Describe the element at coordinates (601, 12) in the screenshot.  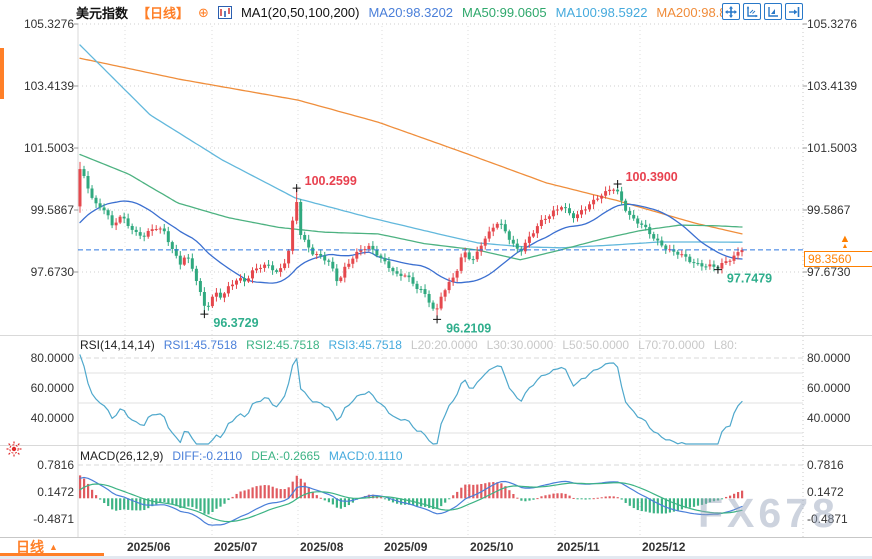
I see `ma-legend-item-2: MA100:98.5922` at that location.